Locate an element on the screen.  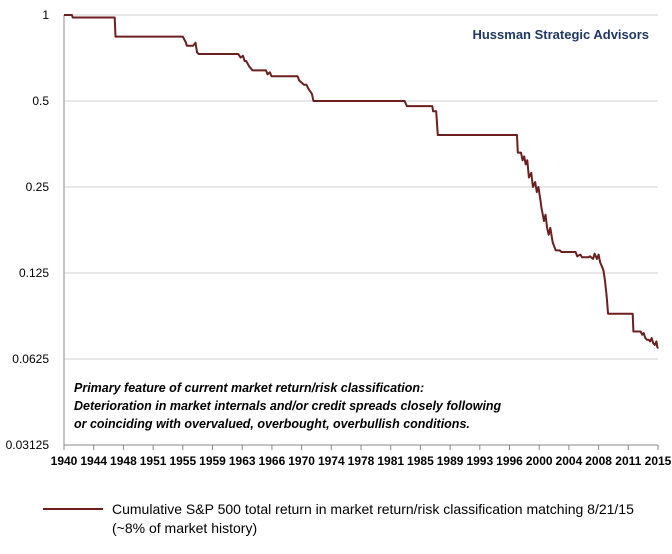
x-tick-label: 1948 is located at coordinates (123, 461).